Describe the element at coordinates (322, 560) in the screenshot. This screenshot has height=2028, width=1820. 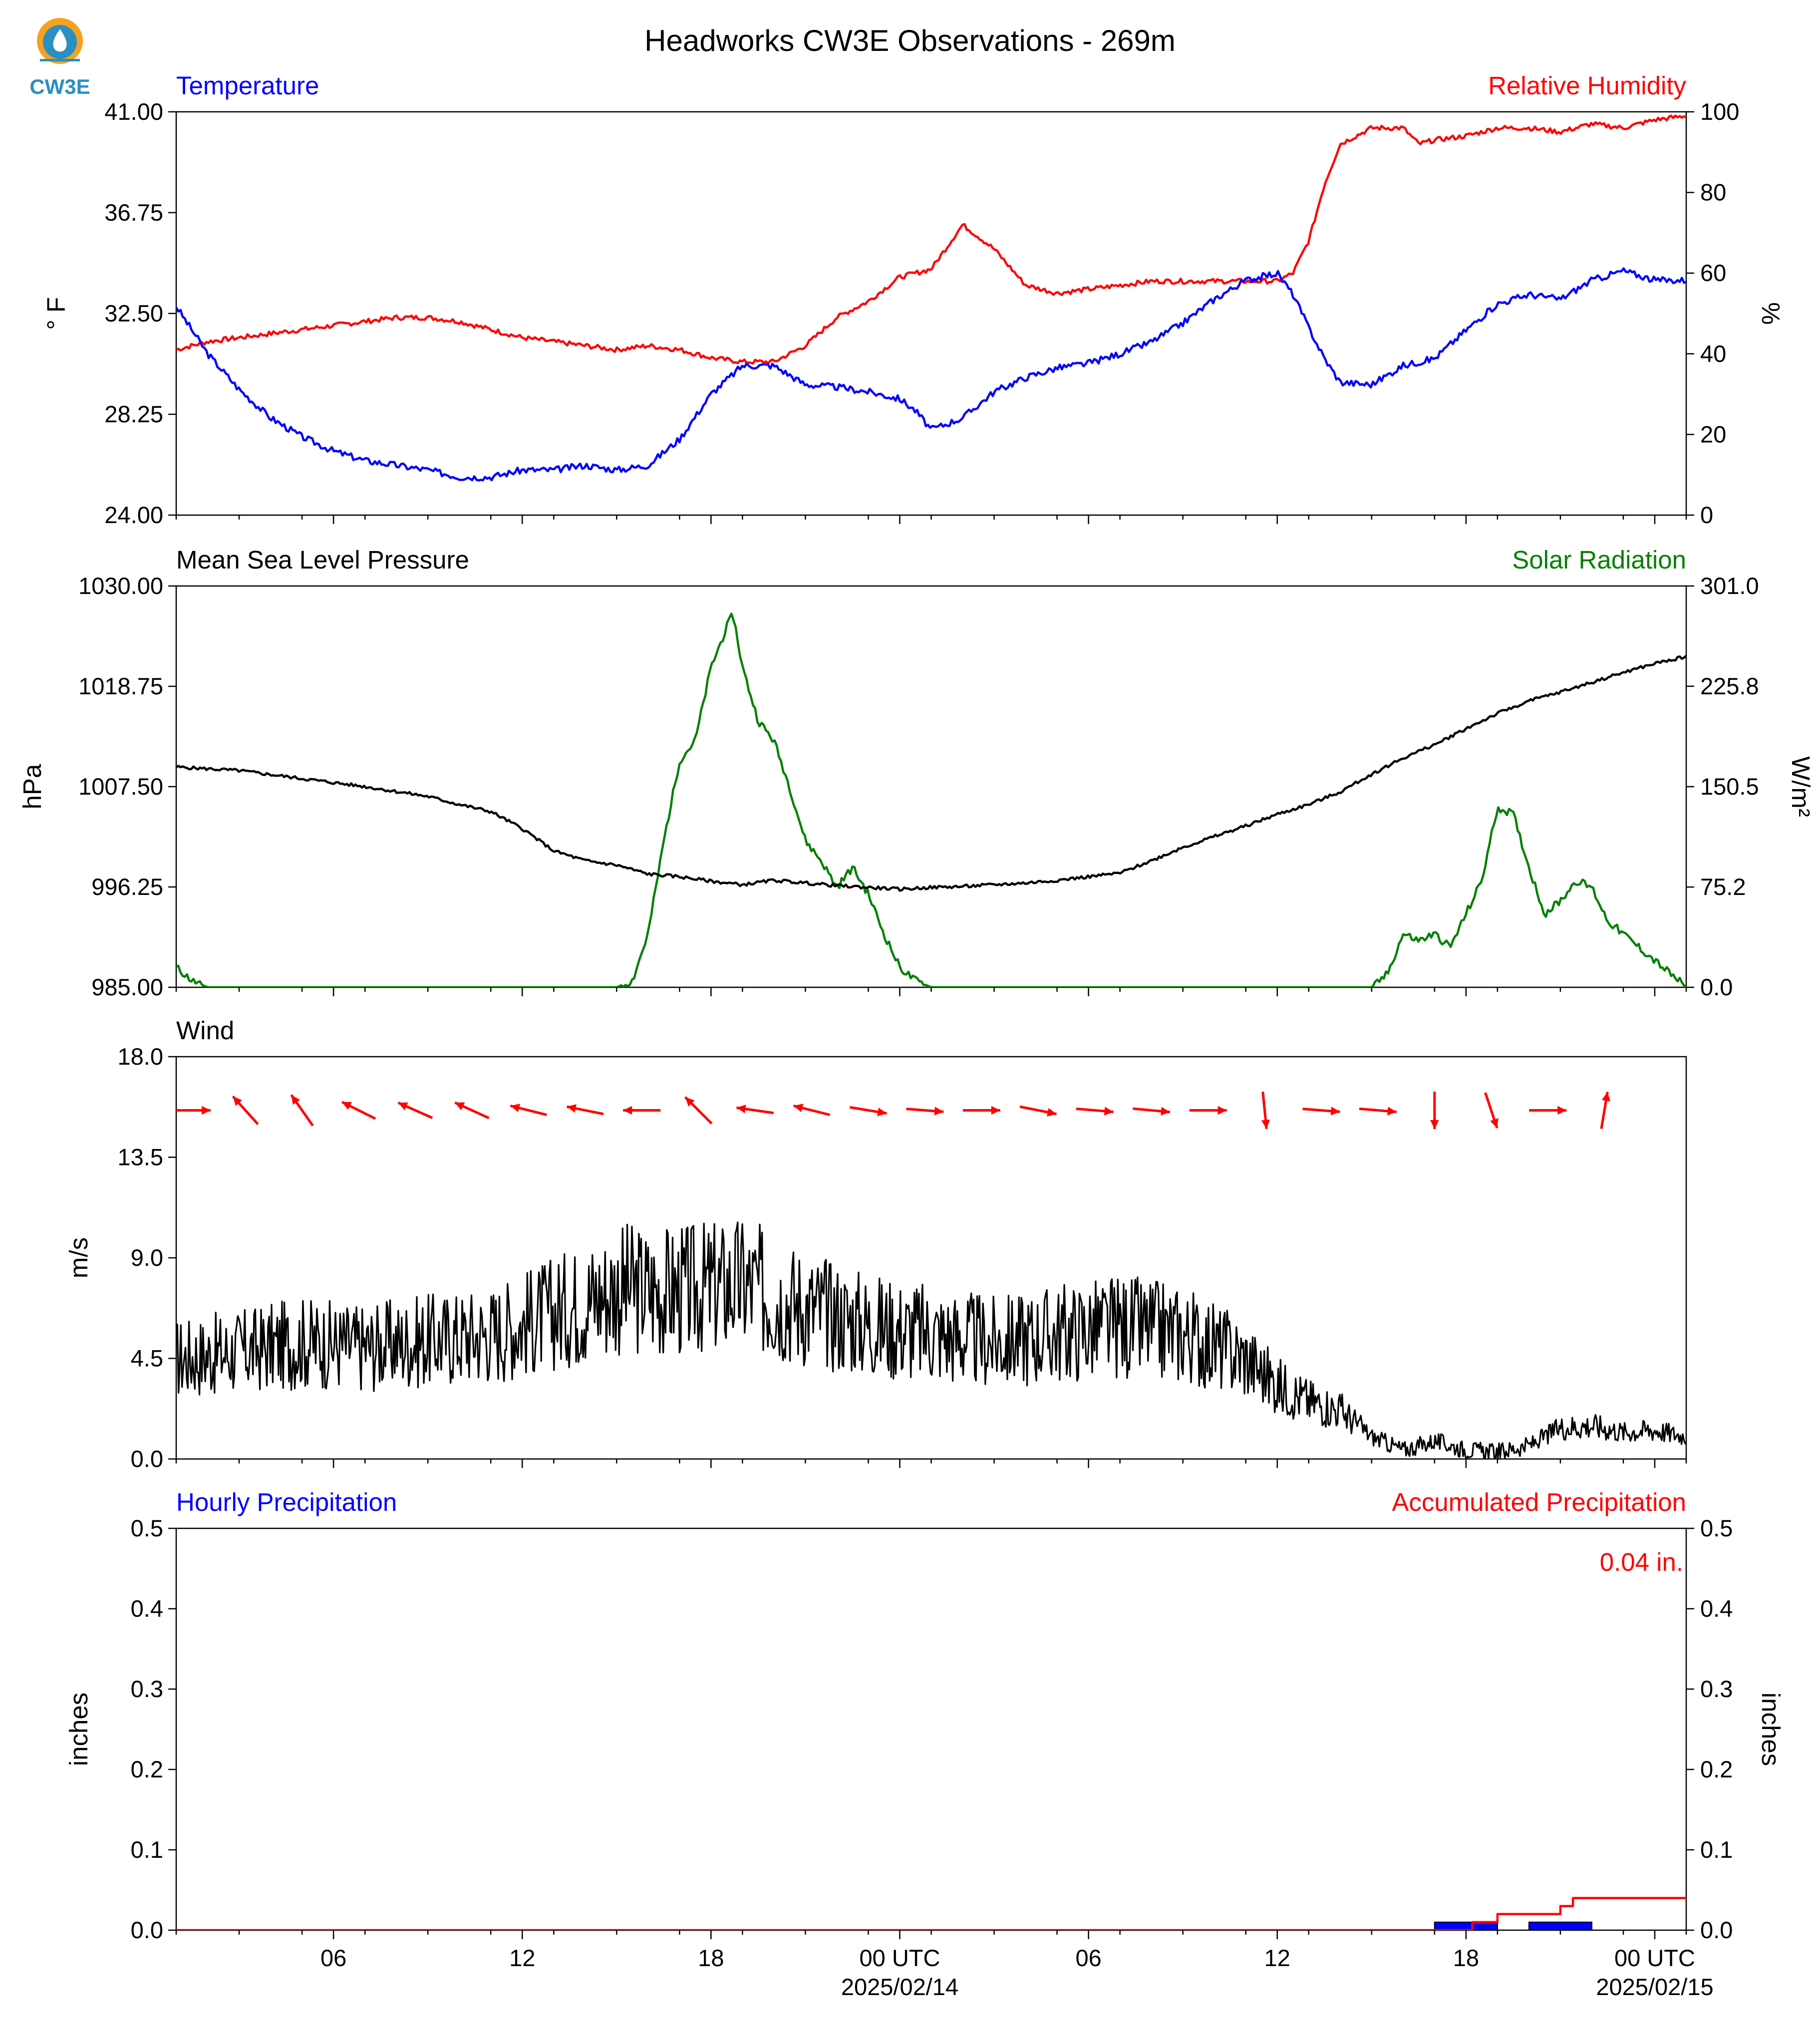
I see `panel-left-title: Mean Sea Level Pressure` at that location.